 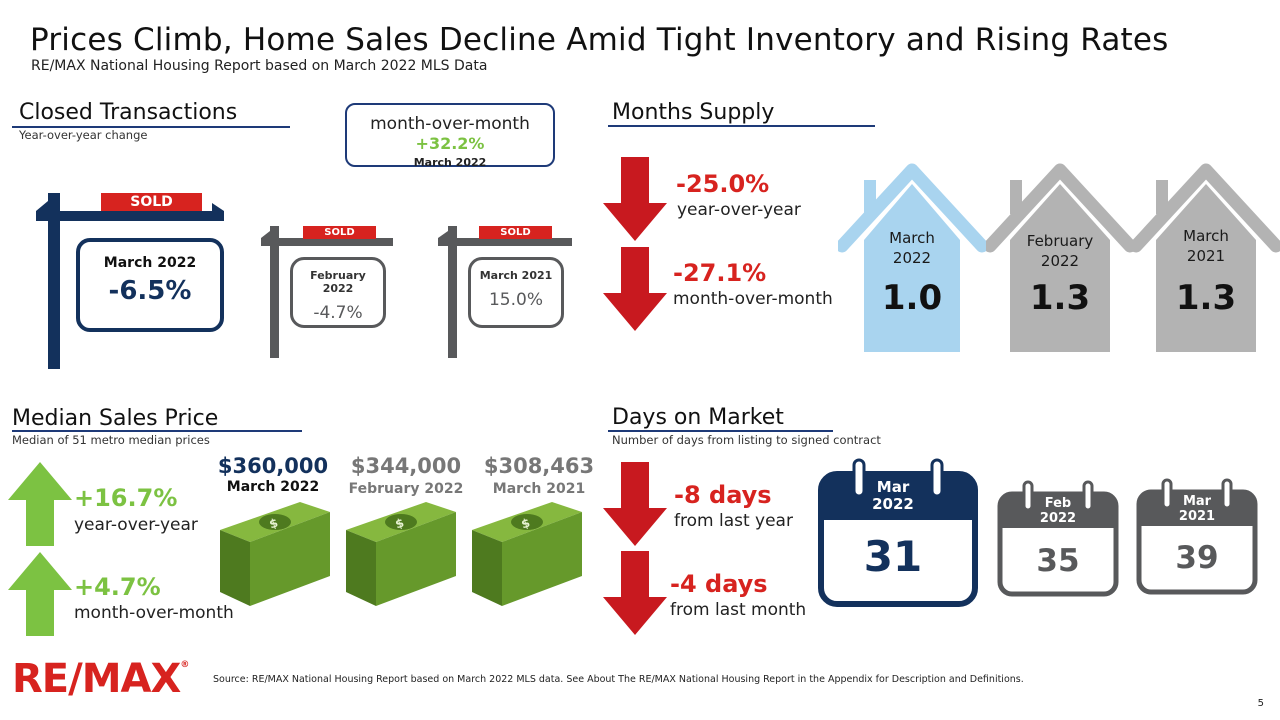 I want to click on sign-panel: February 2022 -4.7%, so click(x=338, y=292).